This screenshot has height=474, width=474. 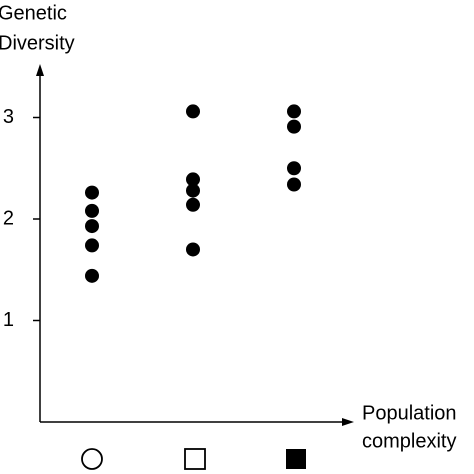 What do you see at coordinates (33, 13) in the screenshot?
I see `y-axis-label: Genetic` at bounding box center [33, 13].